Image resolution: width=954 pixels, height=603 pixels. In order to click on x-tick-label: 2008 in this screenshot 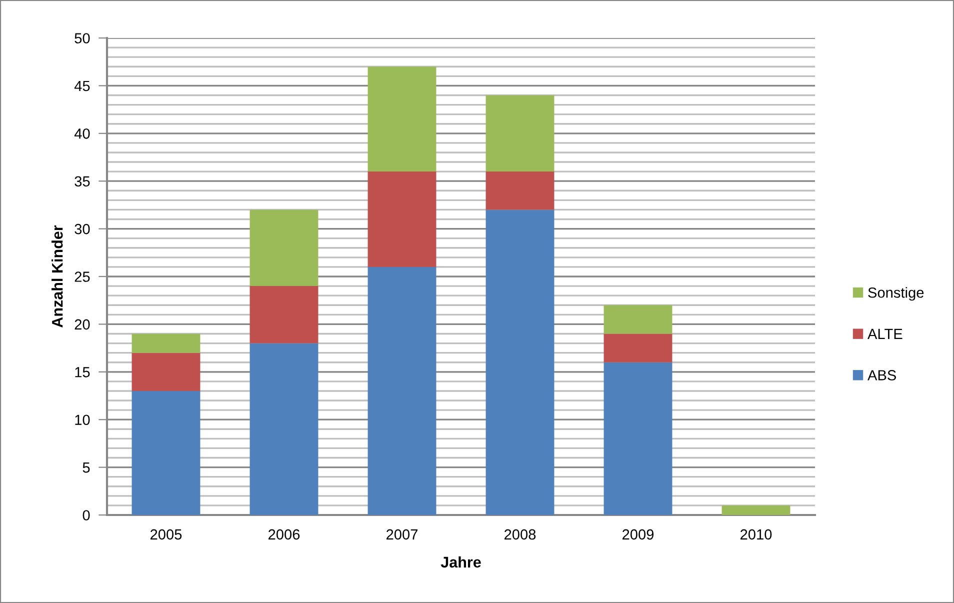, I will do `click(520, 534)`.